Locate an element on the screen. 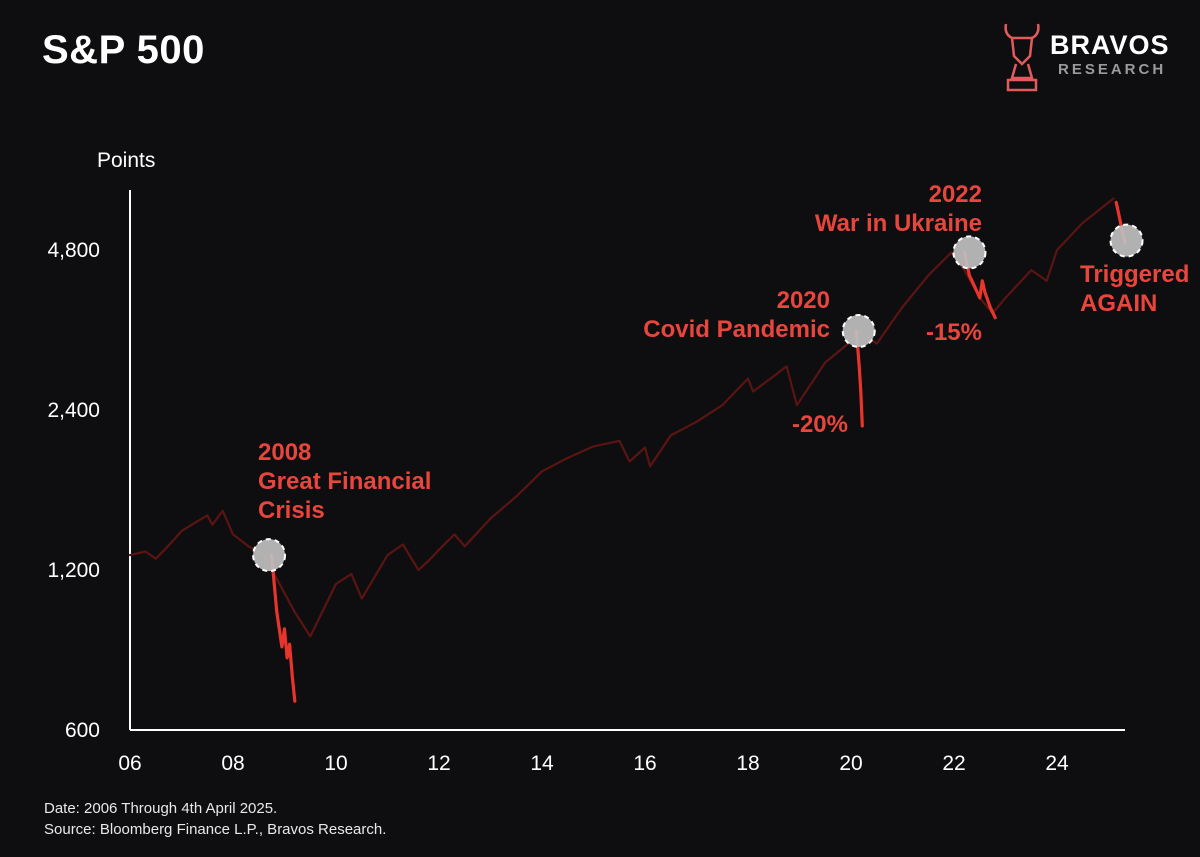  x-tick-label: 20 is located at coordinates (850, 763).